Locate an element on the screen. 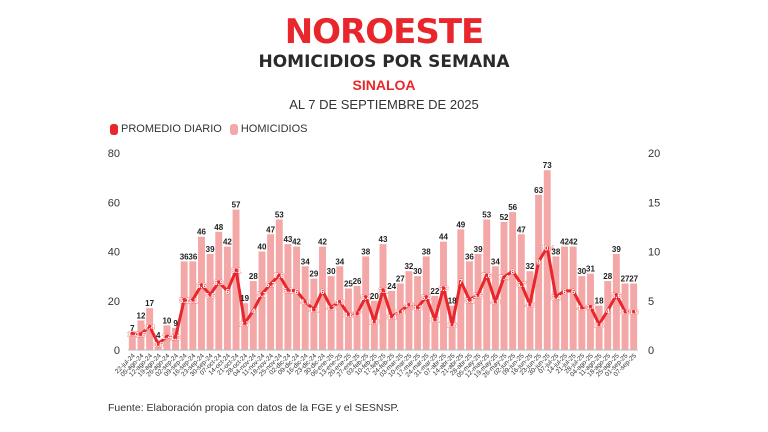 This screenshot has width=768, height=432. right-axis-tick-label: 5 is located at coordinates (651, 302).